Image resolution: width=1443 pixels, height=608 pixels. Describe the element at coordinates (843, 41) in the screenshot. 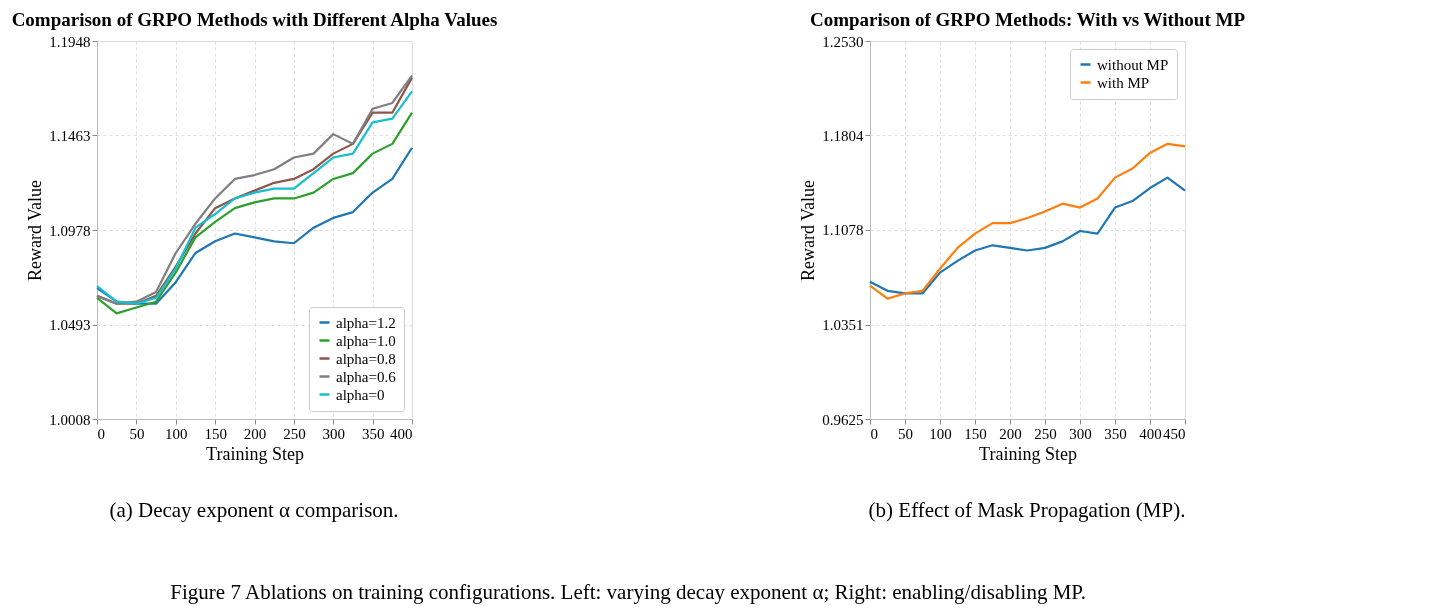

I see `y-tick-label: 1.2530` at that location.